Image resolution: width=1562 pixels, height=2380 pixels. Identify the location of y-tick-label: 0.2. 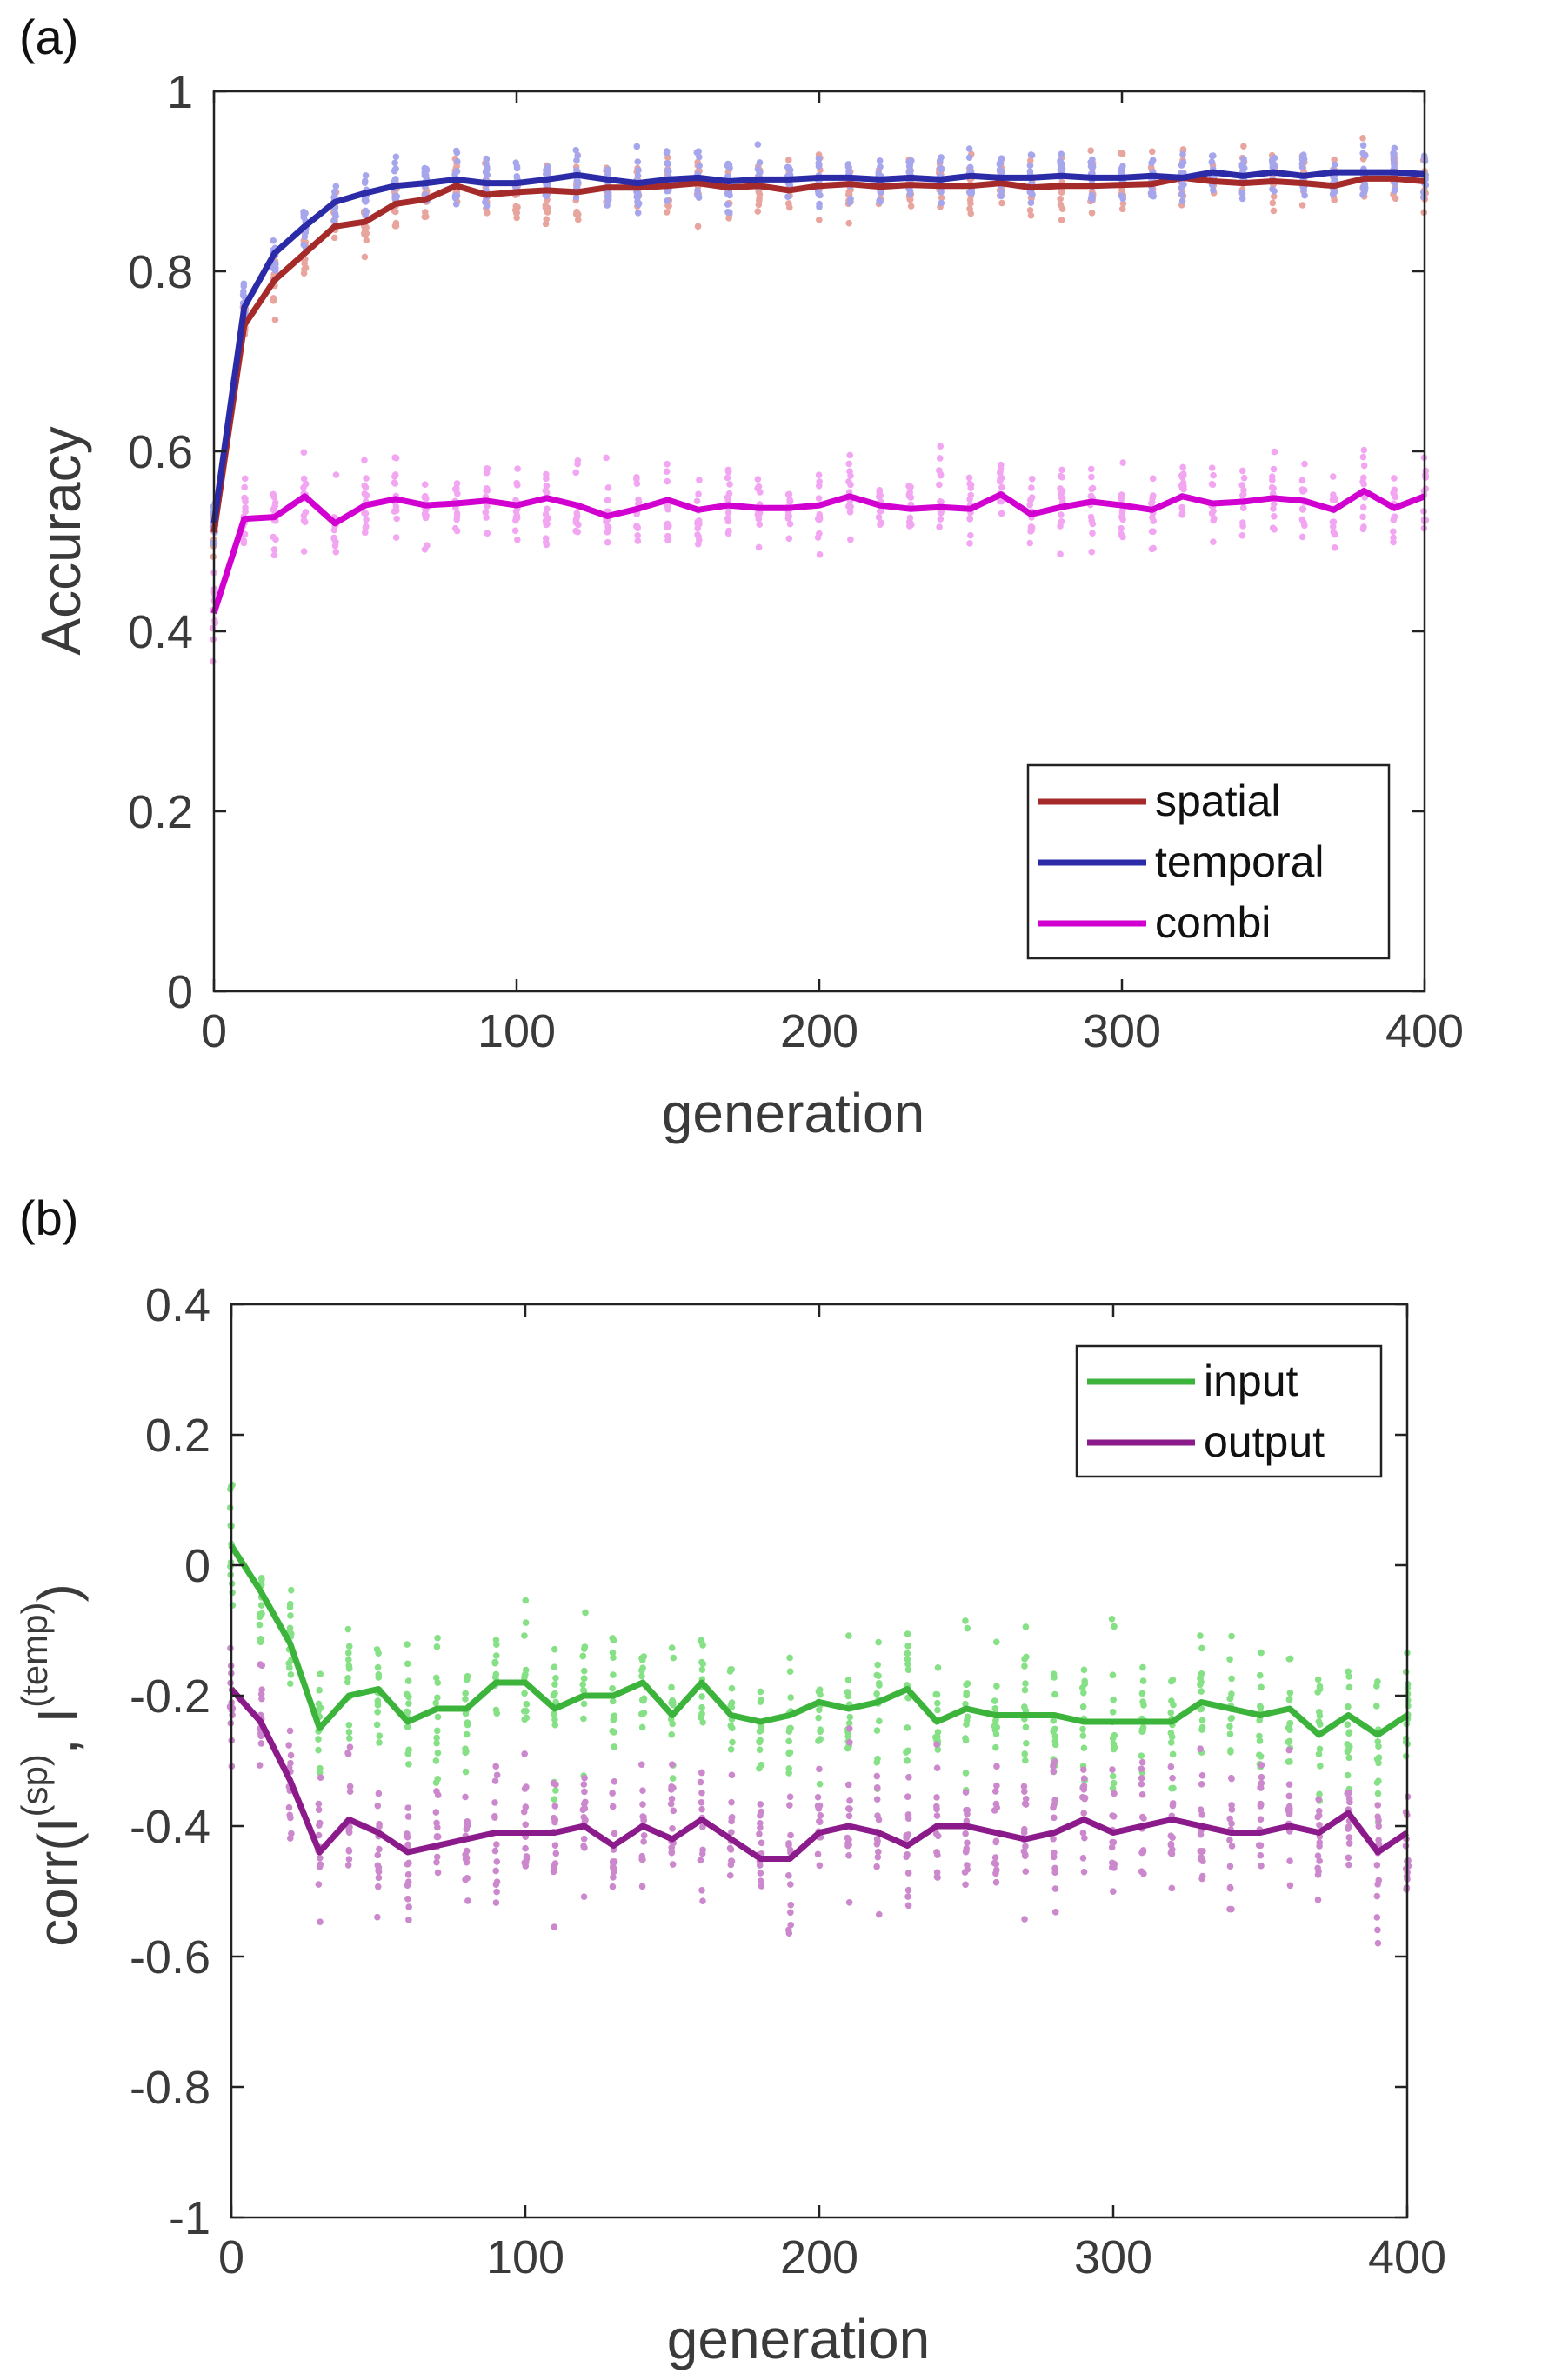
(177, 1436).